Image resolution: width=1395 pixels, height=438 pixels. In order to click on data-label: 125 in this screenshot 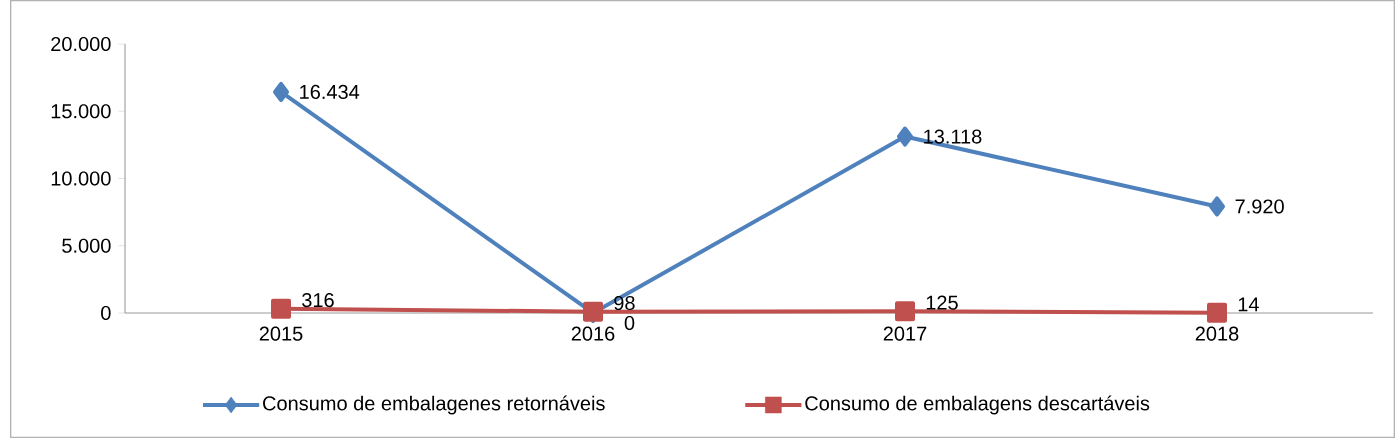, I will do `click(942, 302)`.